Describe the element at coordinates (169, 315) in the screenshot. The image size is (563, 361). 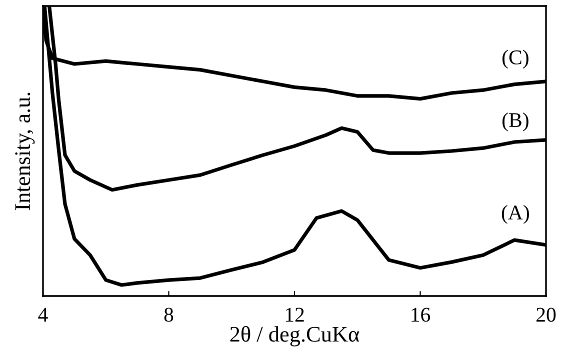
I see `x-tick-label: 8` at that location.